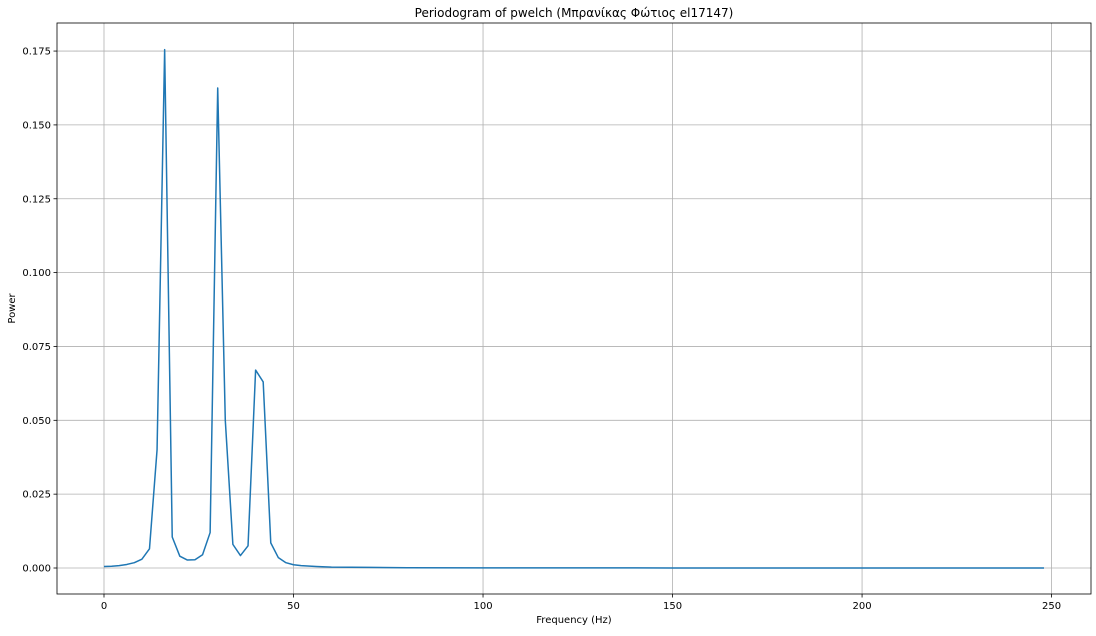  I want to click on x-axis-label: Frequency (Hz), so click(574, 620).